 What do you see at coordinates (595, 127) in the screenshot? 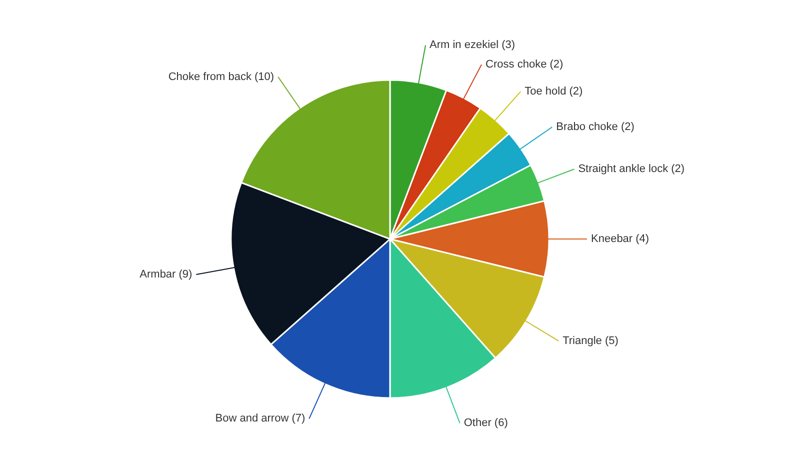
I see `slice-label: Brabo choke (2)` at bounding box center [595, 127].